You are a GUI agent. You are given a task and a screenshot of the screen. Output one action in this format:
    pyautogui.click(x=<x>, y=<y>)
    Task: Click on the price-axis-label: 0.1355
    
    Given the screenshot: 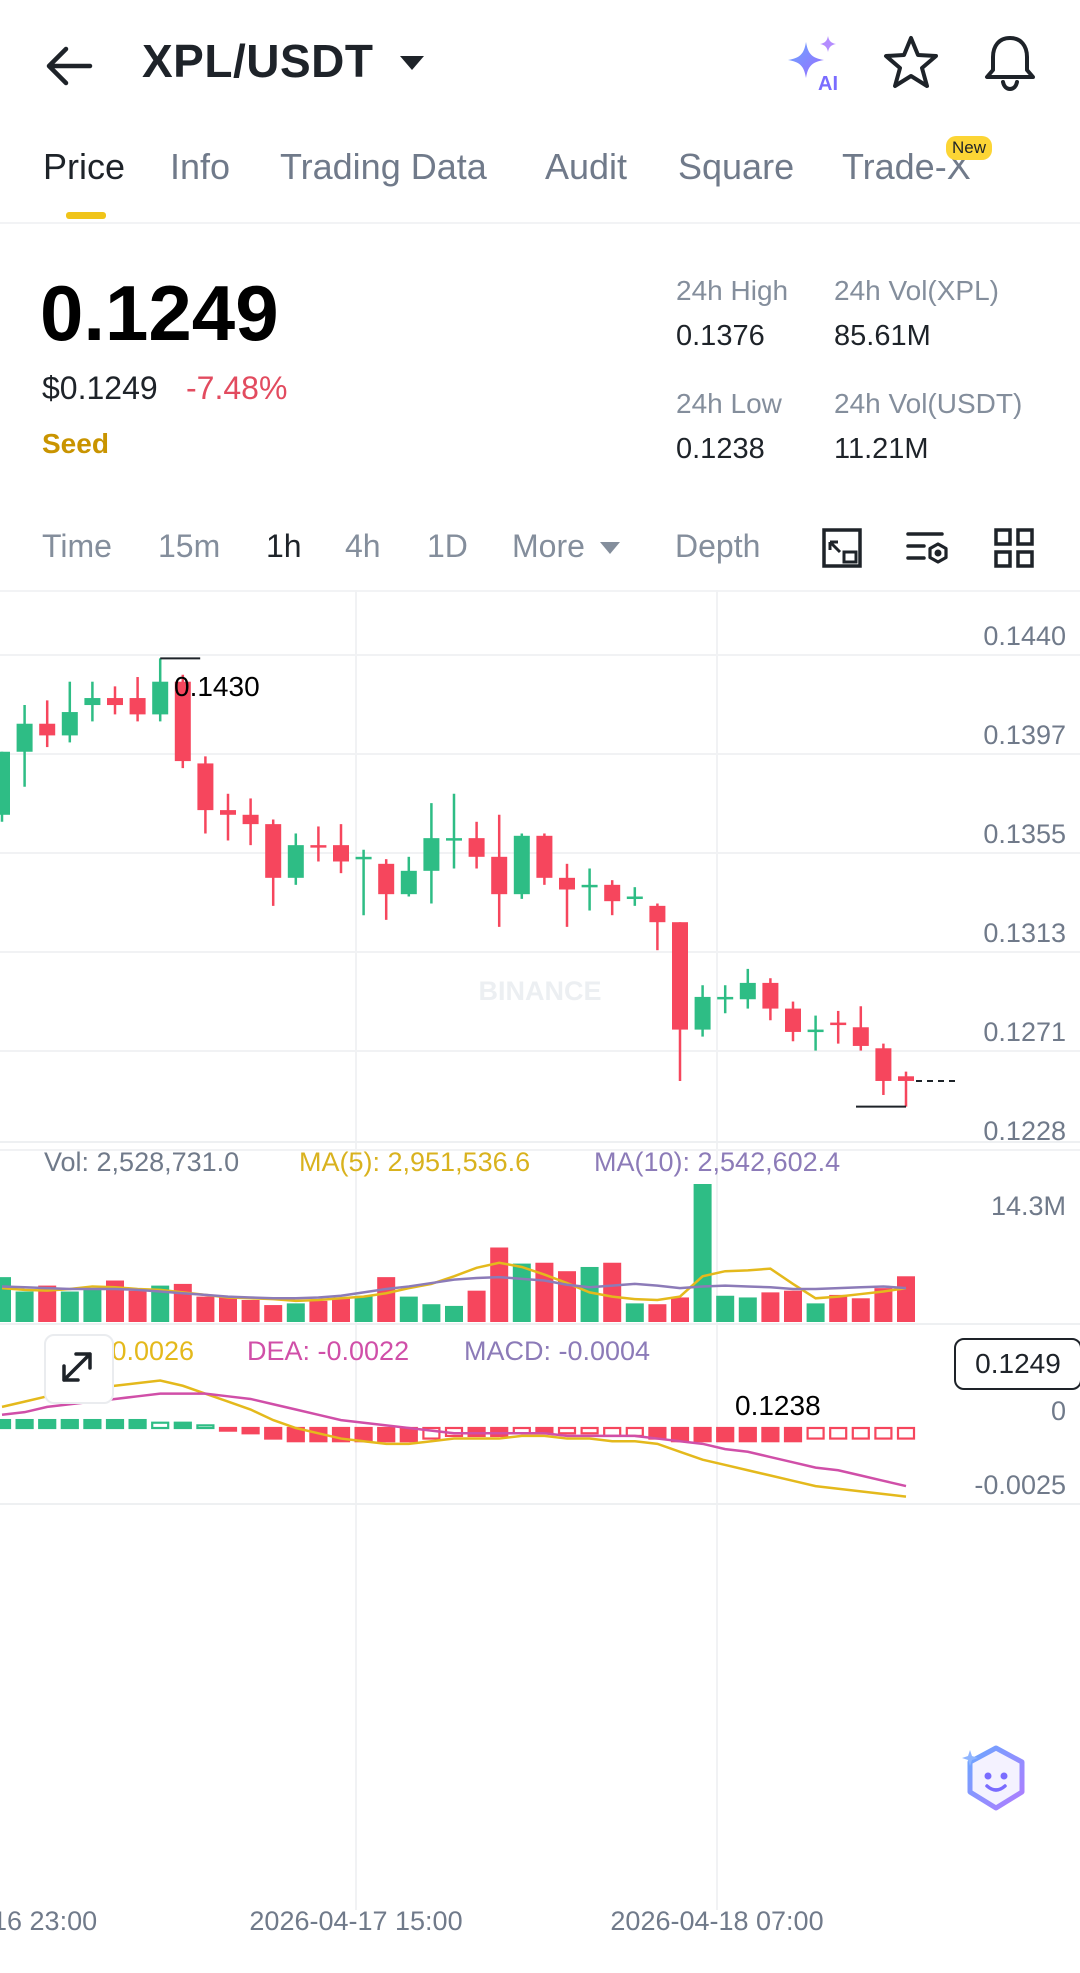 What is the action you would take?
    pyautogui.click(x=1024, y=834)
    